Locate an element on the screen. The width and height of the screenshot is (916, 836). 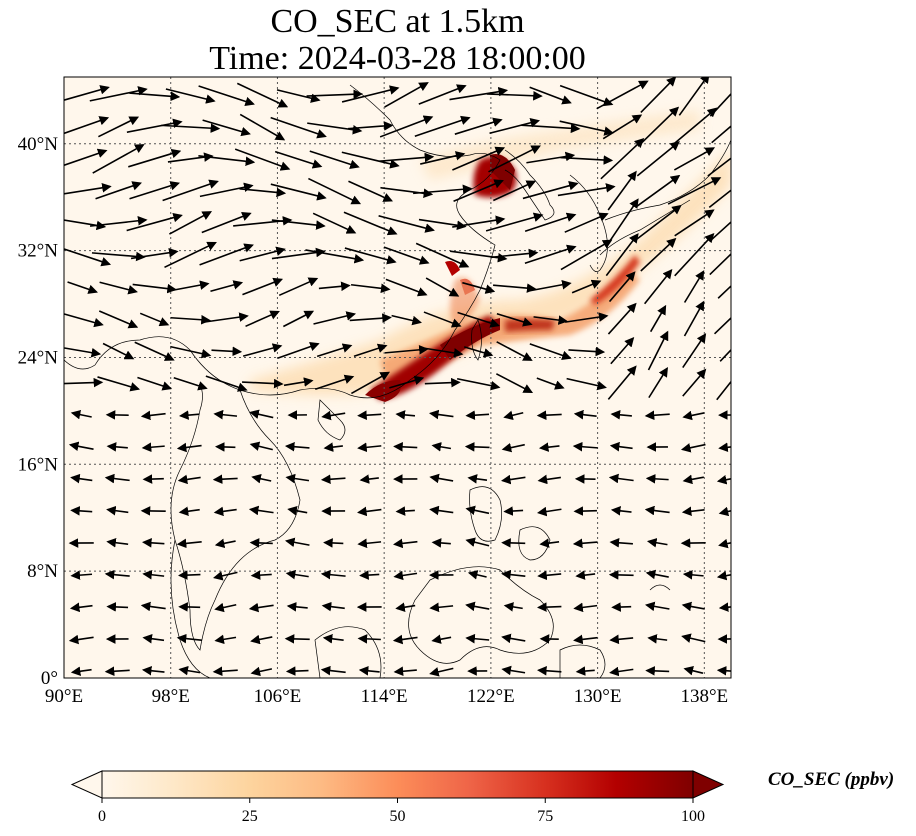
colorbar-title: CO_SEC (ppbv) is located at coordinates (831, 779).